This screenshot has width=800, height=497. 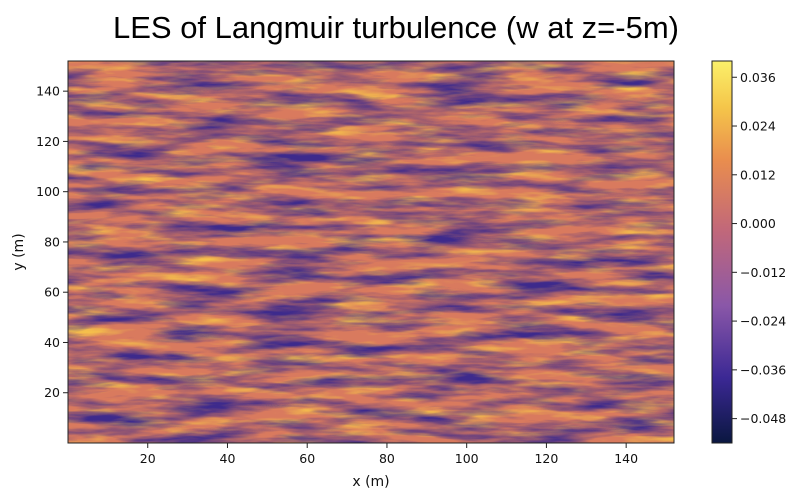 I want to click on colorbar-tick-label: 0.000, so click(x=758, y=223).